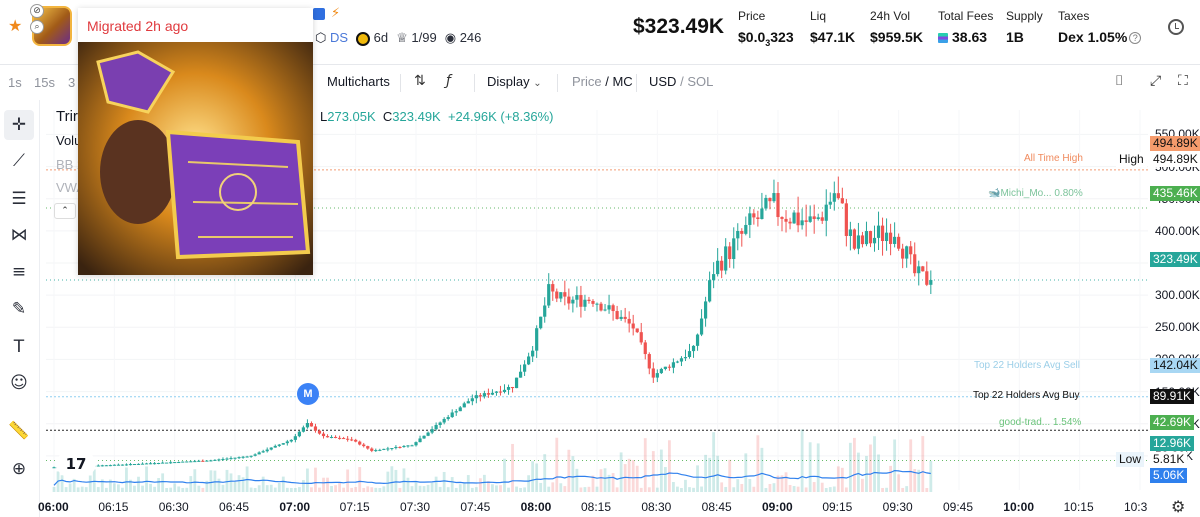 This screenshot has width=1200, height=517. Describe the element at coordinates (372, 38) in the screenshot. I see `token-age: 6d` at that location.